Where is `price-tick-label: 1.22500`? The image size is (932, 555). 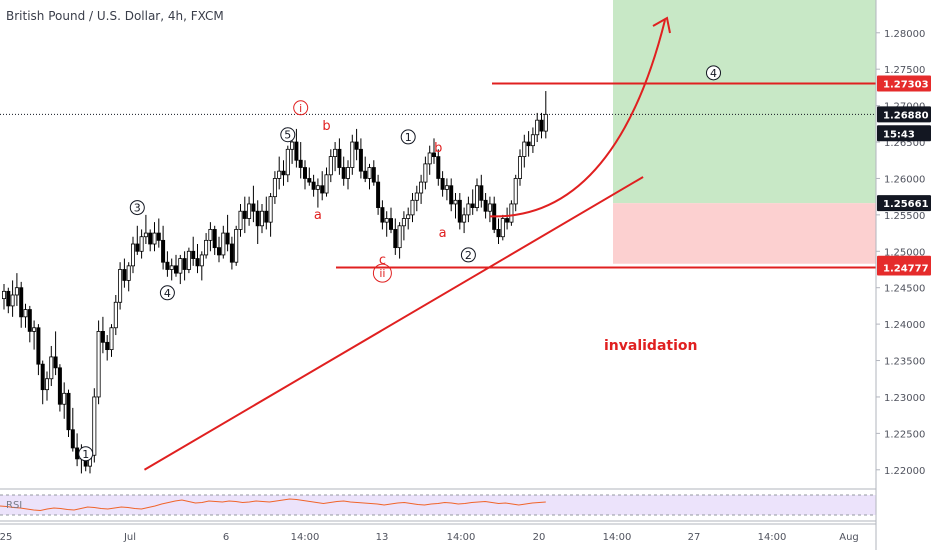
price-tick-label: 1.22500 is located at coordinates (904, 434).